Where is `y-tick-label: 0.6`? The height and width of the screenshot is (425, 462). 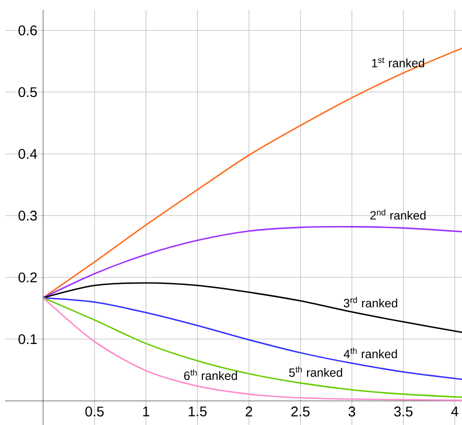
y-tick-label: 0.6 is located at coordinates (27, 30).